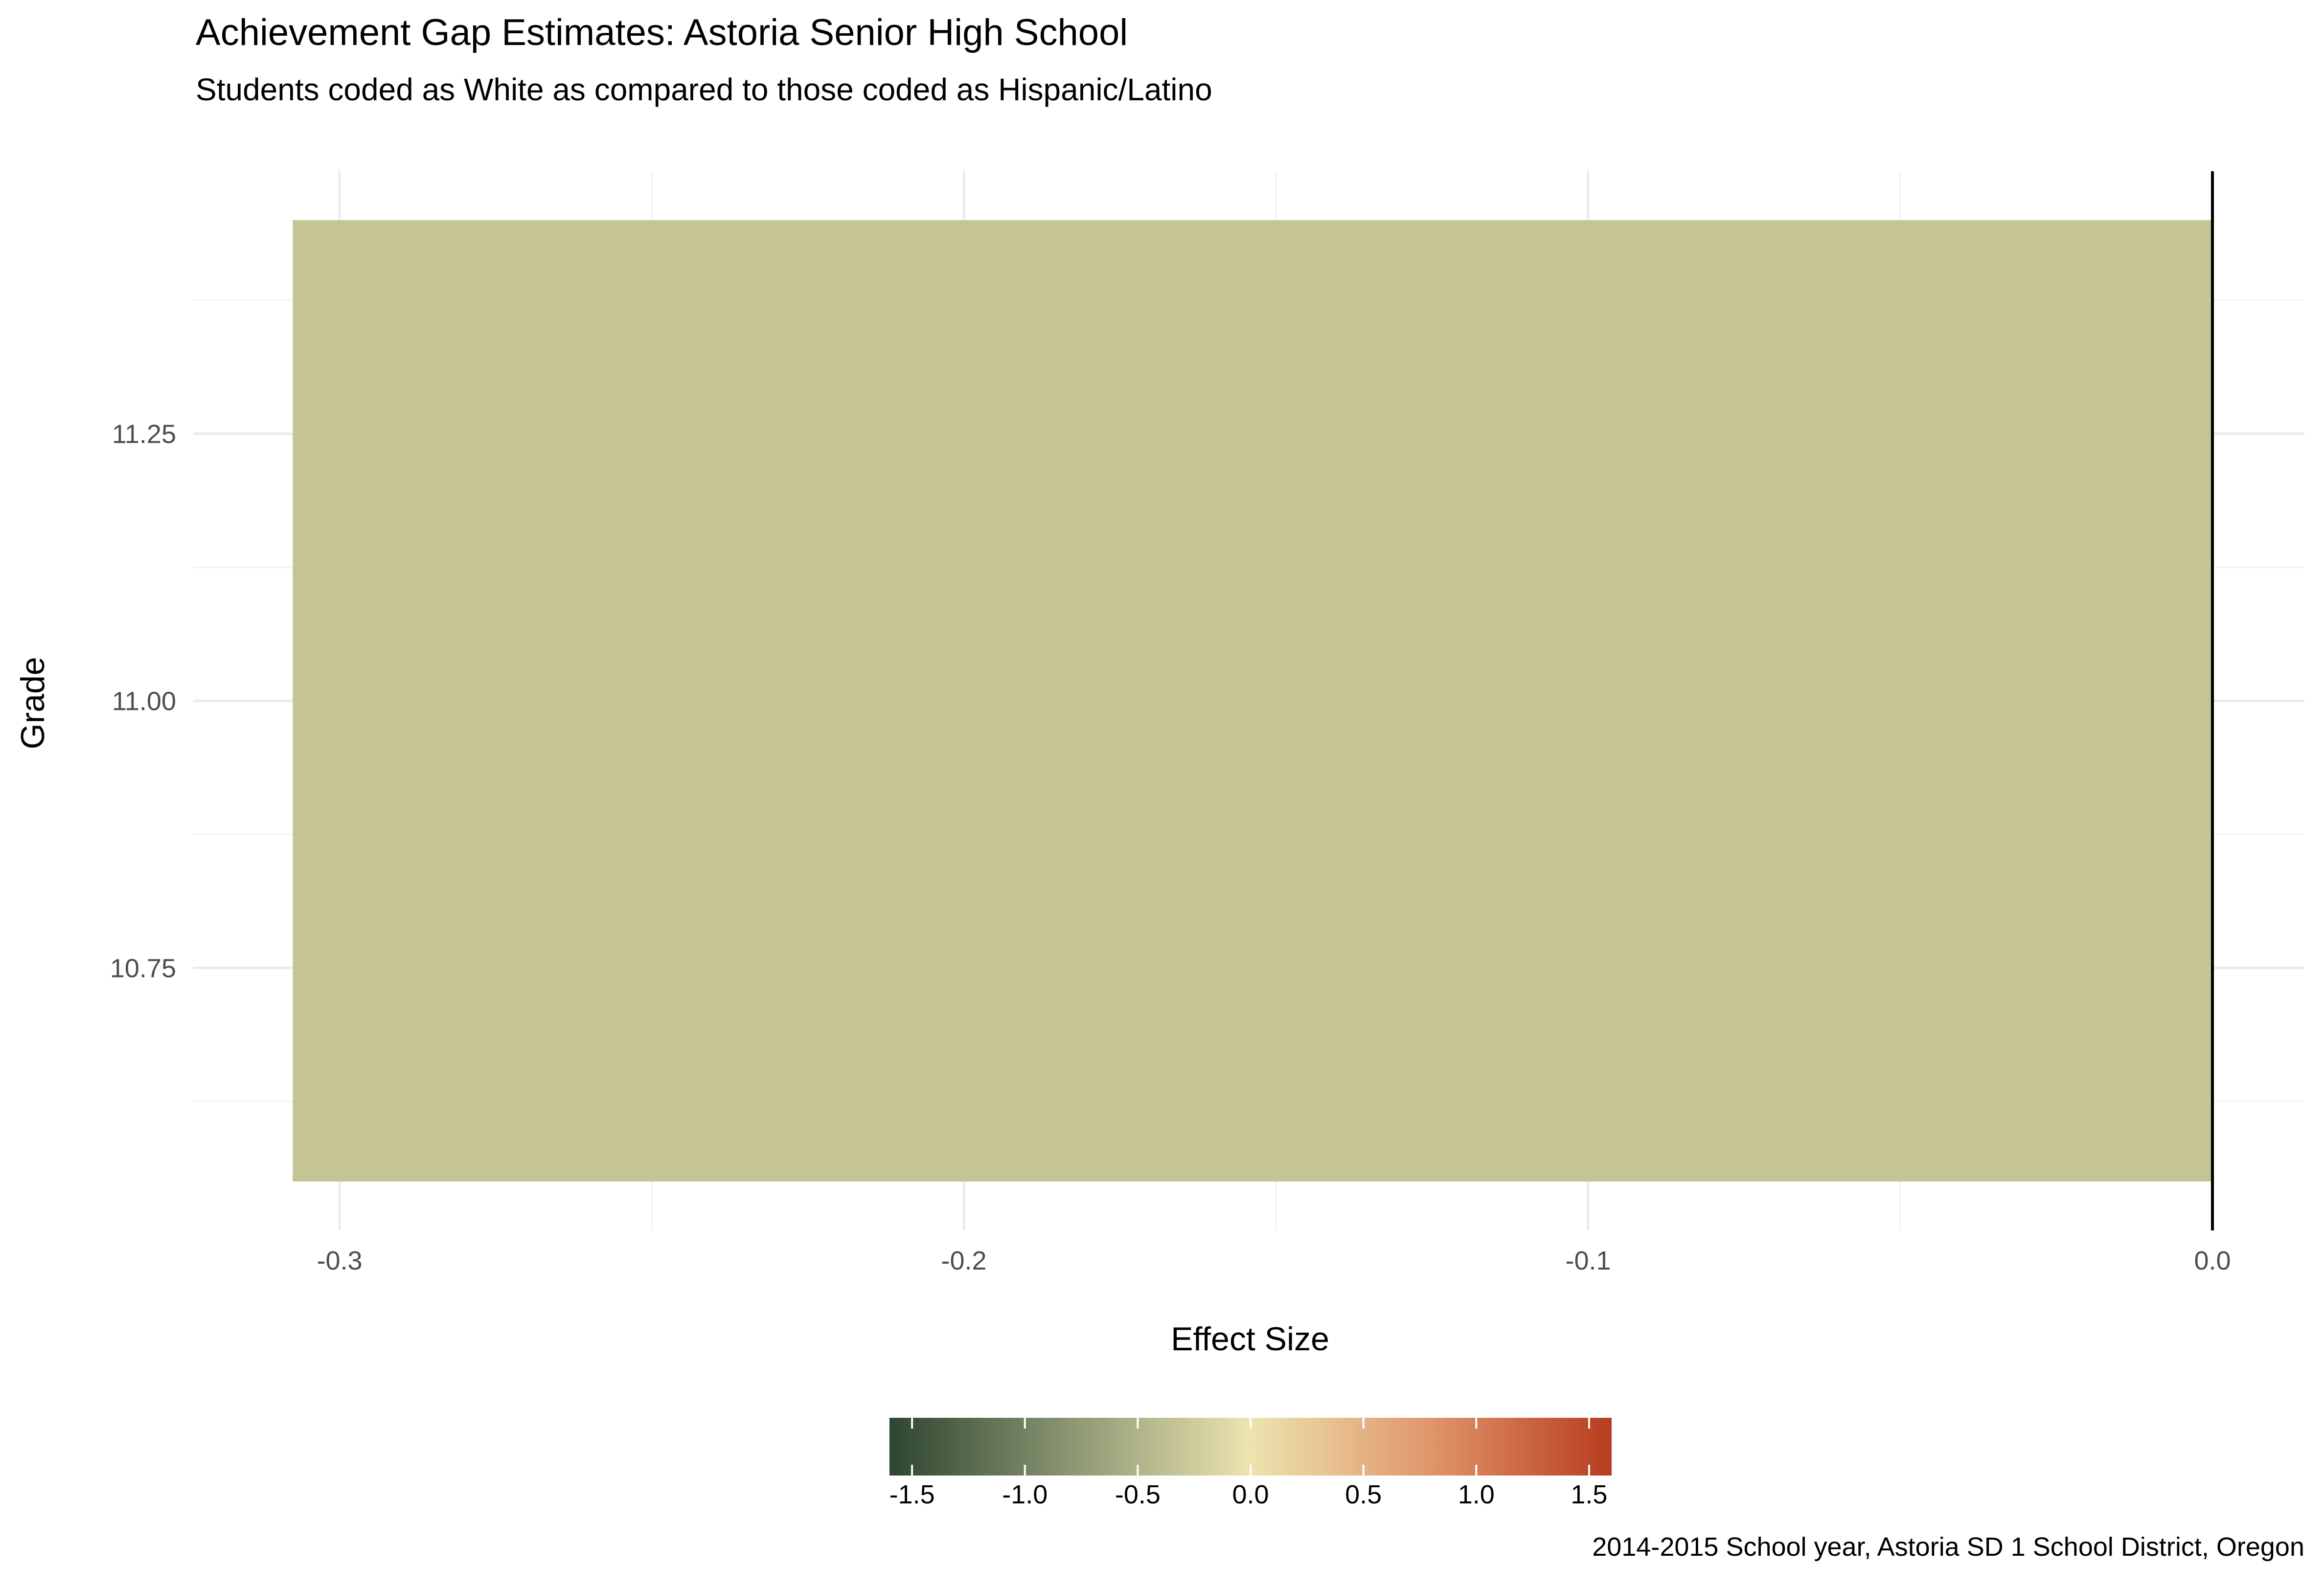 This screenshot has width=2324, height=1590. What do you see at coordinates (1588, 1261) in the screenshot?
I see `x-tick-label: -0.1` at bounding box center [1588, 1261].